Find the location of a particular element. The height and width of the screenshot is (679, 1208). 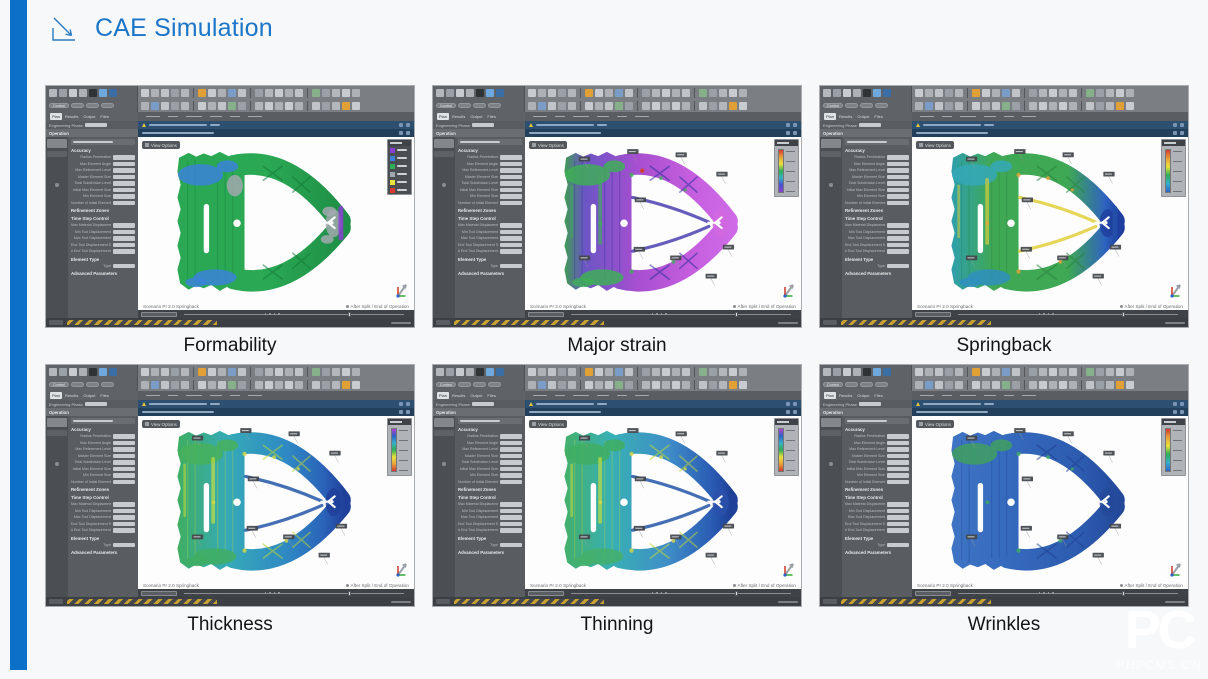

tab-files: Files is located at coordinates (104, 116).